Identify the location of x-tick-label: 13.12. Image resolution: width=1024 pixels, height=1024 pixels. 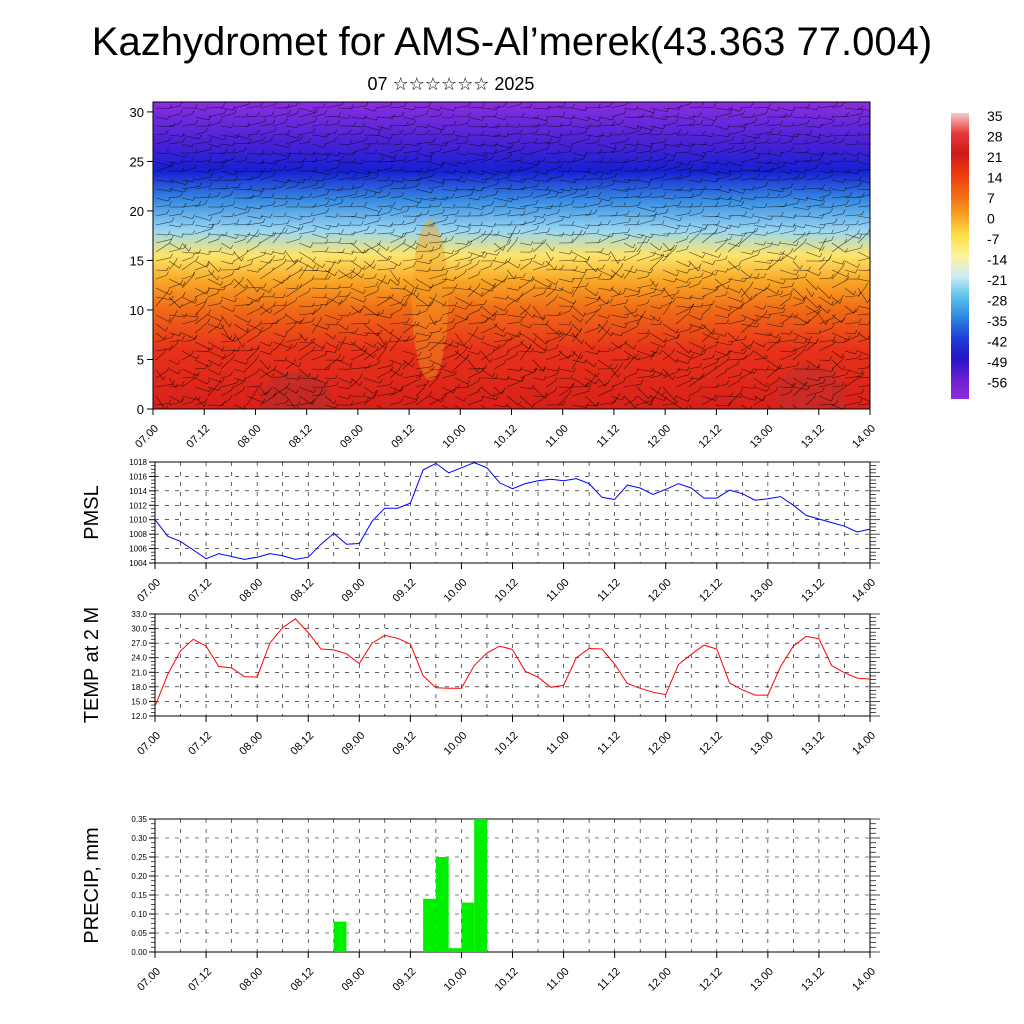
(813, 591).